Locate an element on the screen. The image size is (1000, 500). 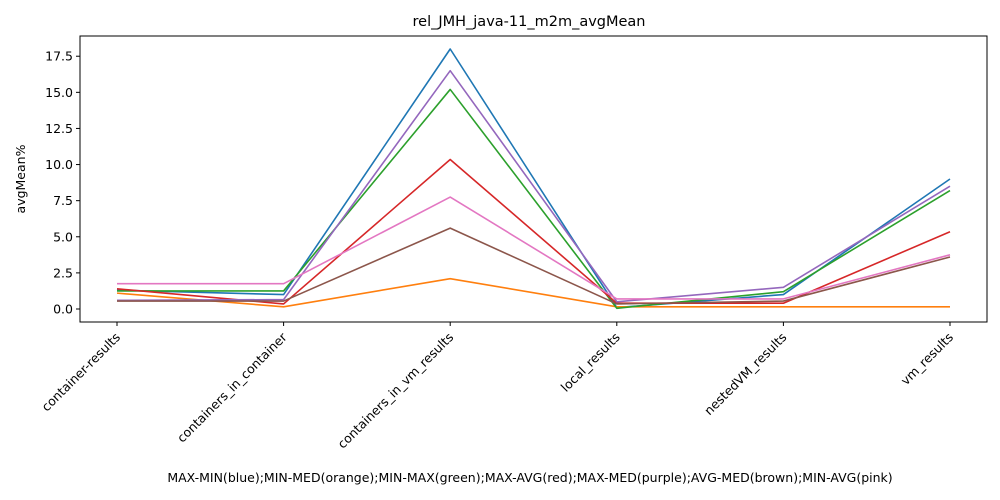
x-tick-label: containers_in_container is located at coordinates (232, 387).